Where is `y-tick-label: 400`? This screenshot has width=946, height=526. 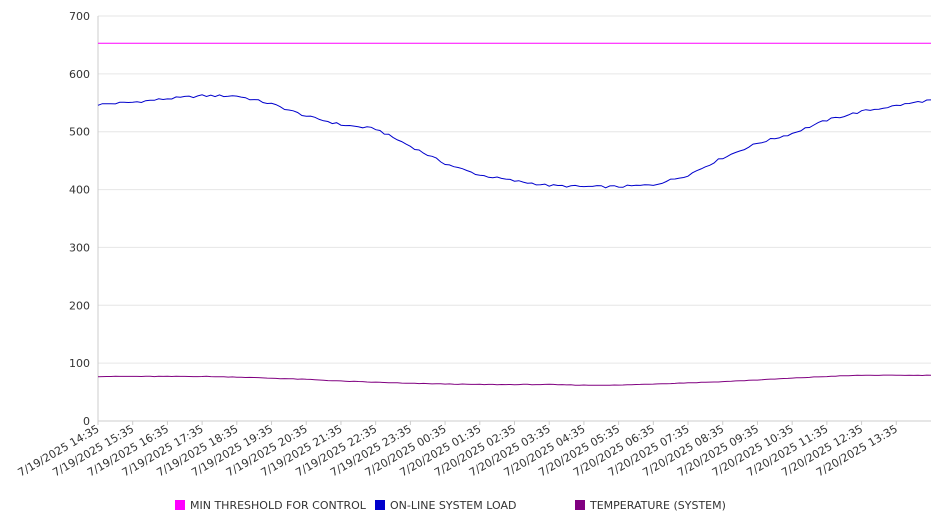
y-tick-label: 400 is located at coordinates (79, 190).